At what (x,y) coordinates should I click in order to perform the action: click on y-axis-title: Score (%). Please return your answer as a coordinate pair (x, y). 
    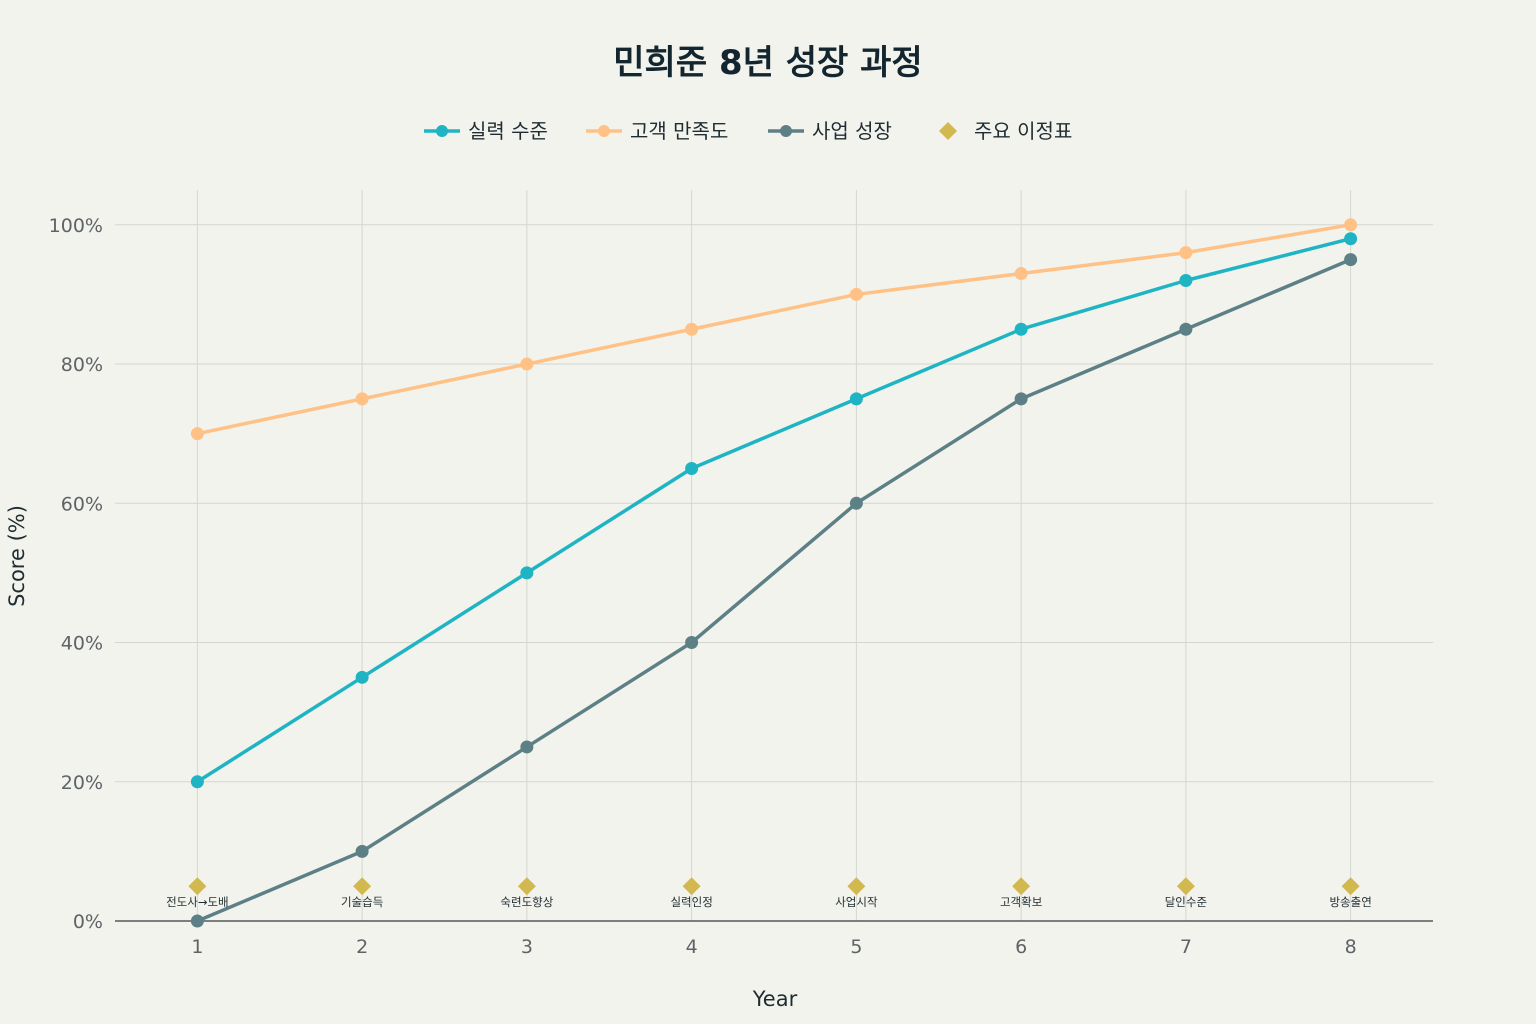
    Looking at the image, I should click on (17, 556).